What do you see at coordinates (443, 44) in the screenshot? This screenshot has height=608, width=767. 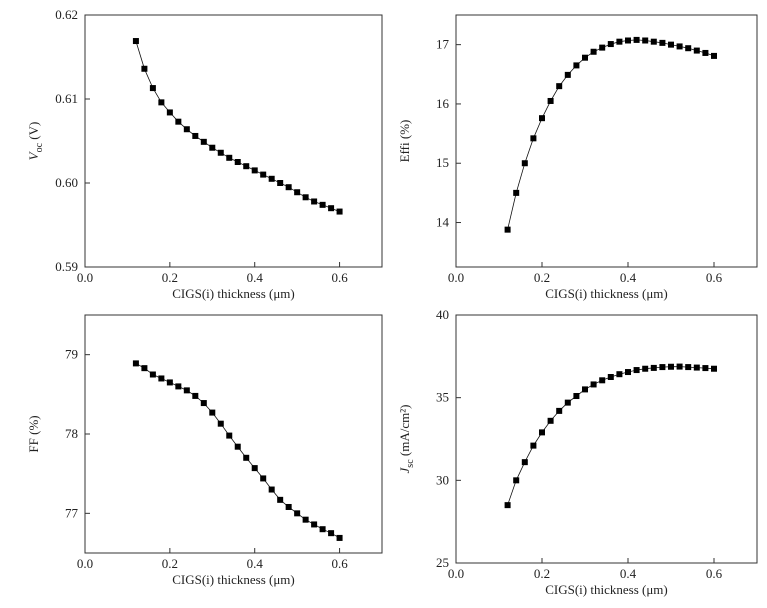 I see `y-tick-label: 17` at bounding box center [443, 44].